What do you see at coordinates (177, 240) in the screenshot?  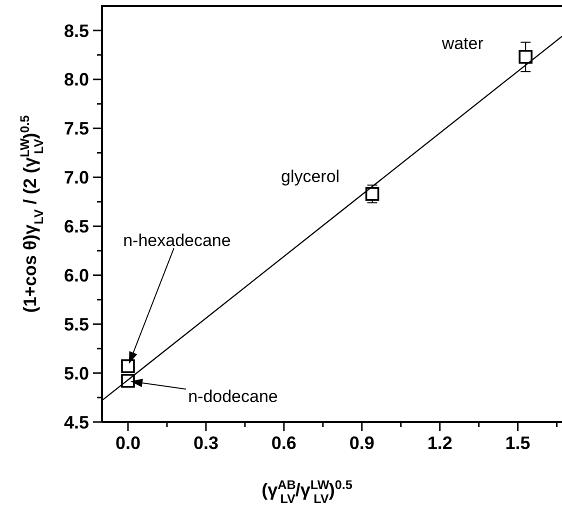 I see `annotation: n-hexadecane` at bounding box center [177, 240].